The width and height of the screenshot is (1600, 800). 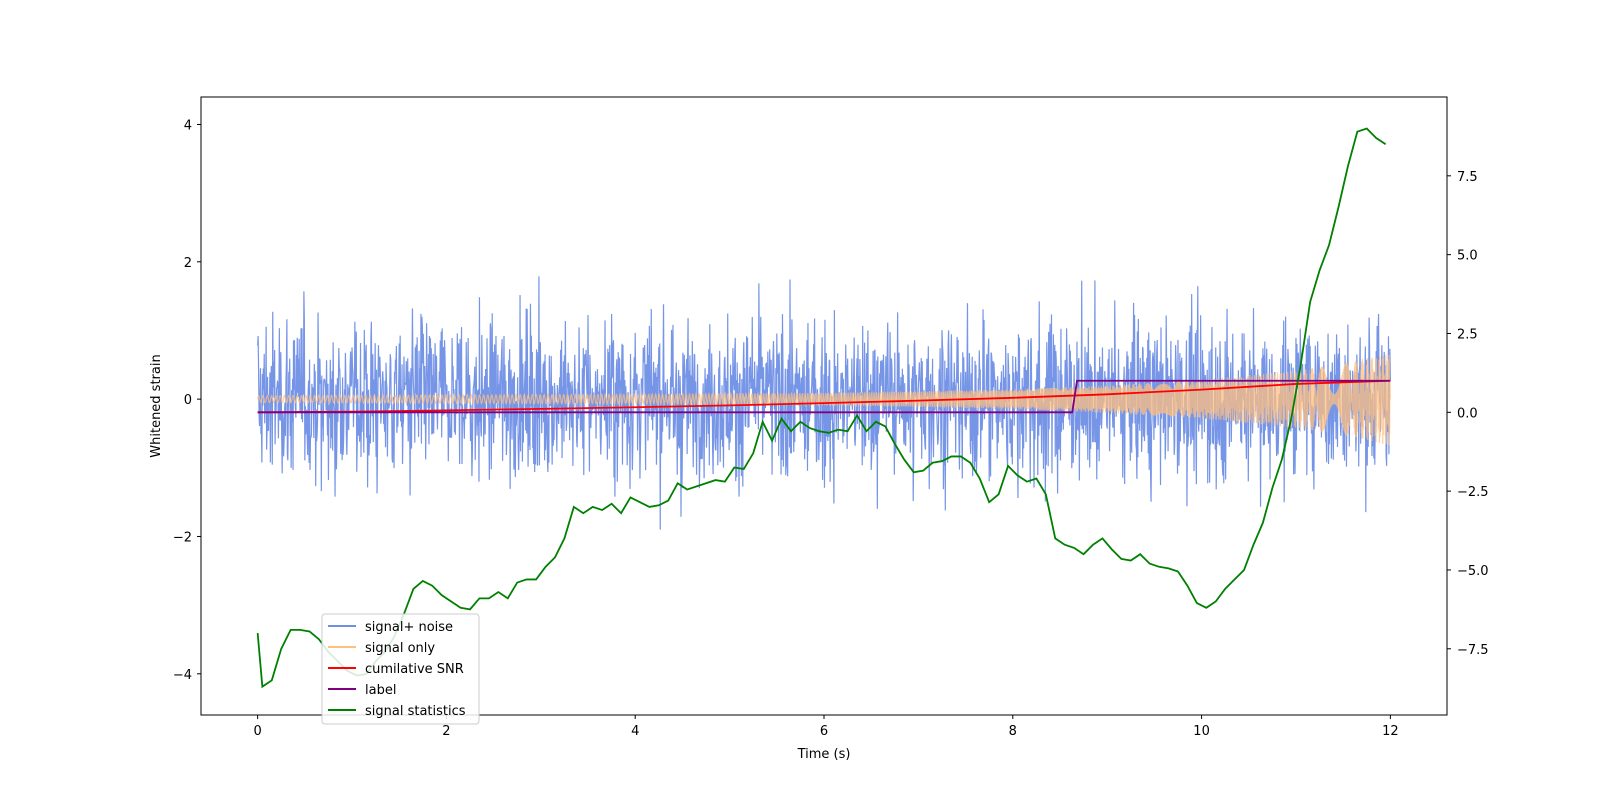 What do you see at coordinates (1390, 731) in the screenshot?
I see `x-tick-label: 12` at bounding box center [1390, 731].